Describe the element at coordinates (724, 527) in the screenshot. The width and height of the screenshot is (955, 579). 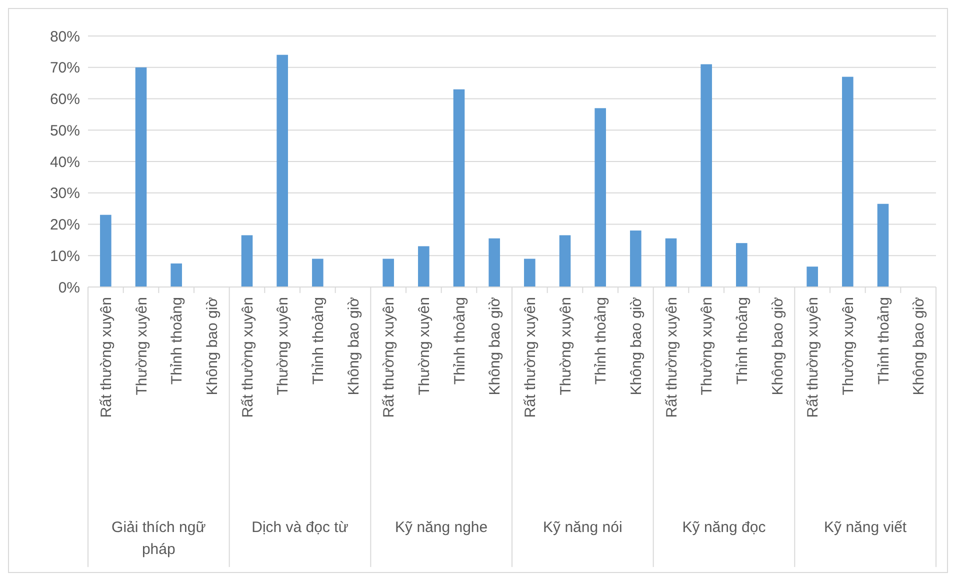
I see `text: Kỹ năng đọc` at that location.